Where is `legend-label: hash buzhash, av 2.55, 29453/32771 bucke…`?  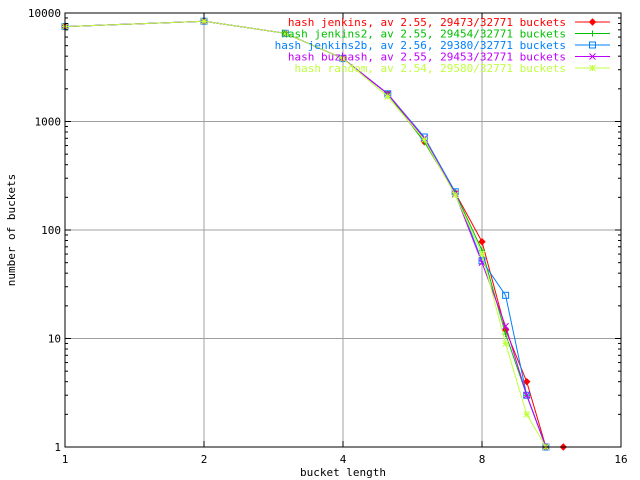 legend-label: hash buzhash, av 2.55, 29453/32771 bucke… is located at coordinates (427, 57).